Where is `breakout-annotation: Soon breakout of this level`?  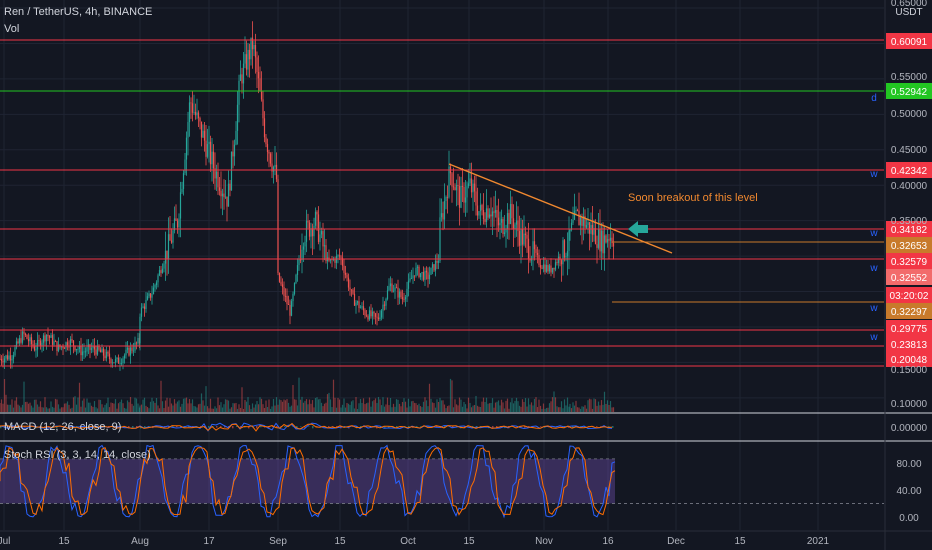 breakout-annotation: Soon breakout of this level is located at coordinates (693, 198).